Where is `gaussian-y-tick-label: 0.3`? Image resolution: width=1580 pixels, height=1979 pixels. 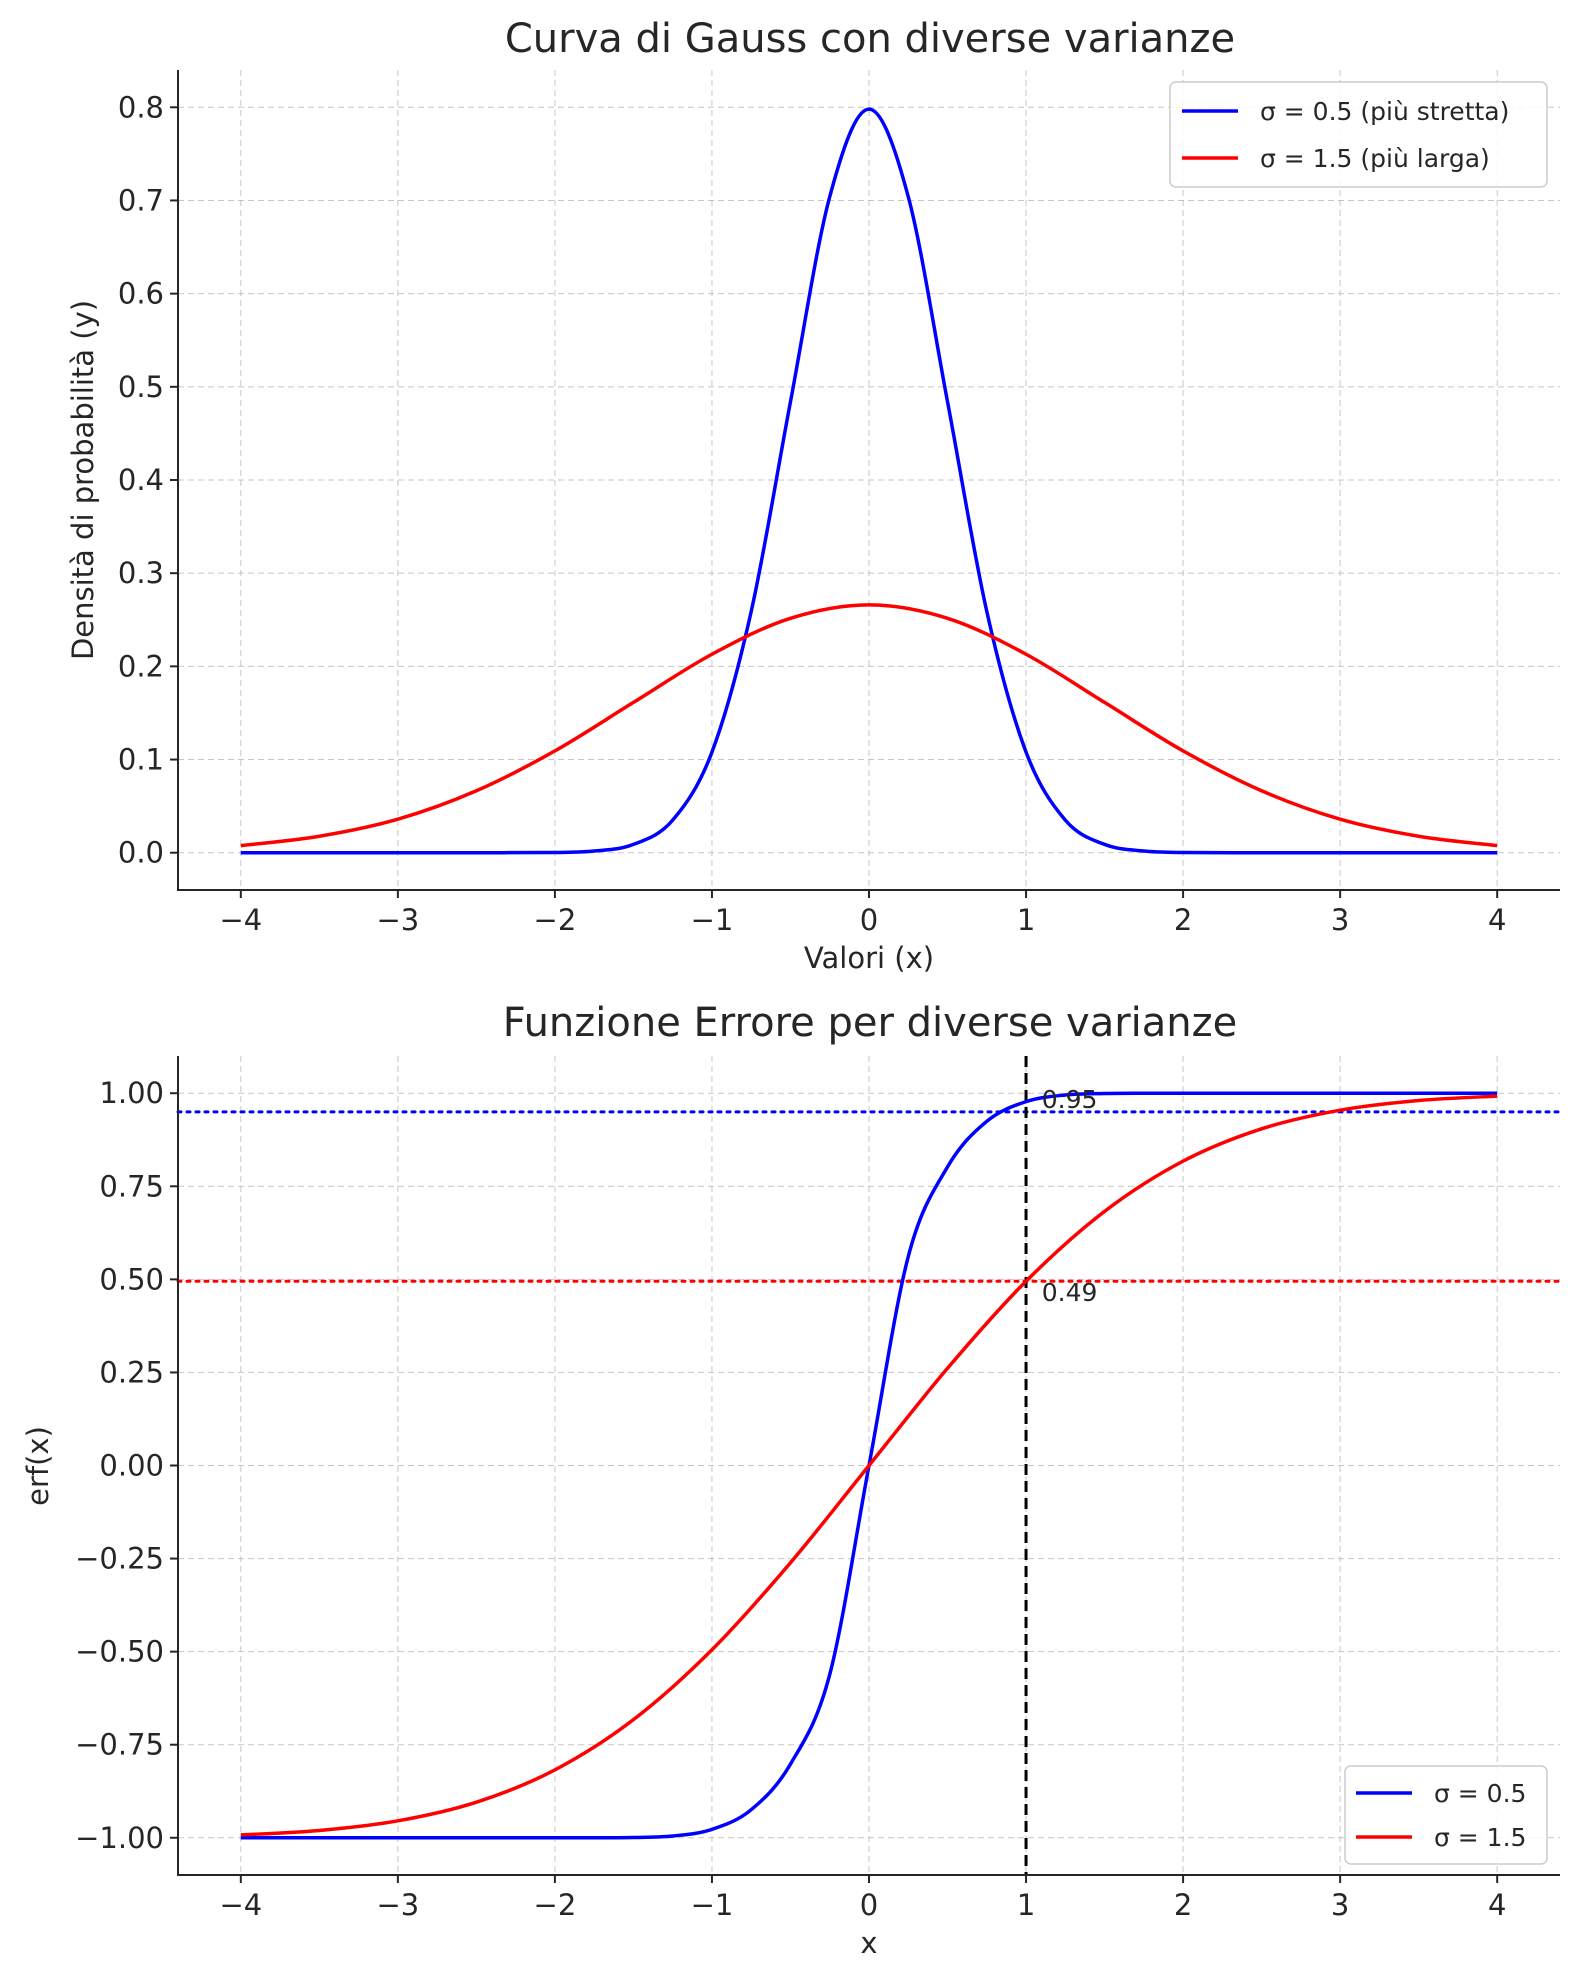
gaussian-y-tick-label: 0.3 is located at coordinates (141, 573).